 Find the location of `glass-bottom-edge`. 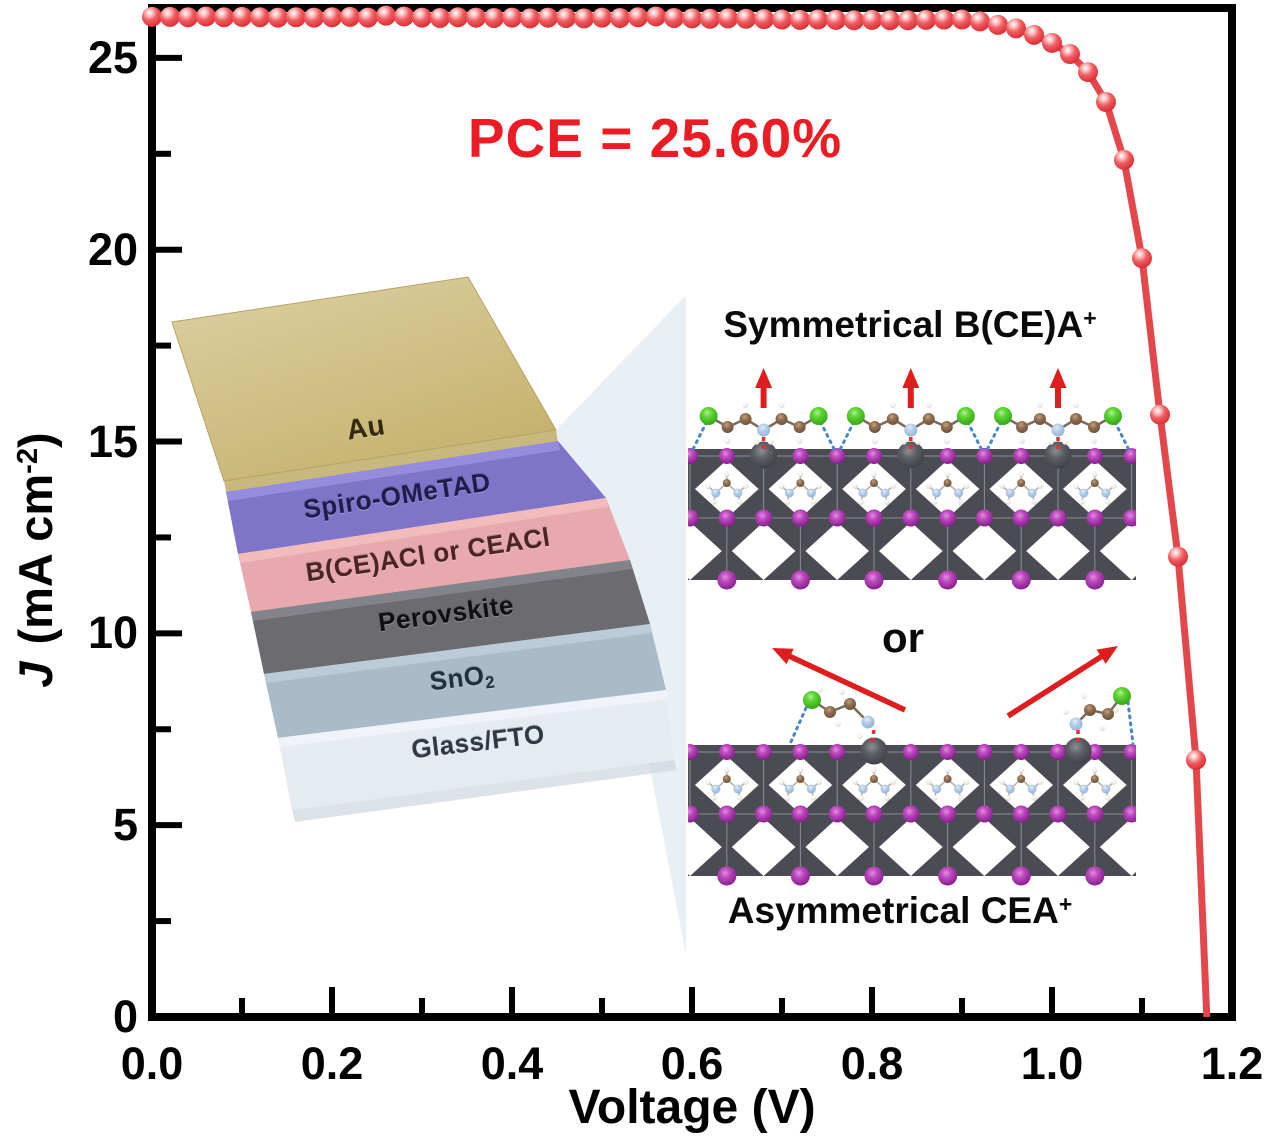

glass-bottom-edge is located at coordinates (484, 791).